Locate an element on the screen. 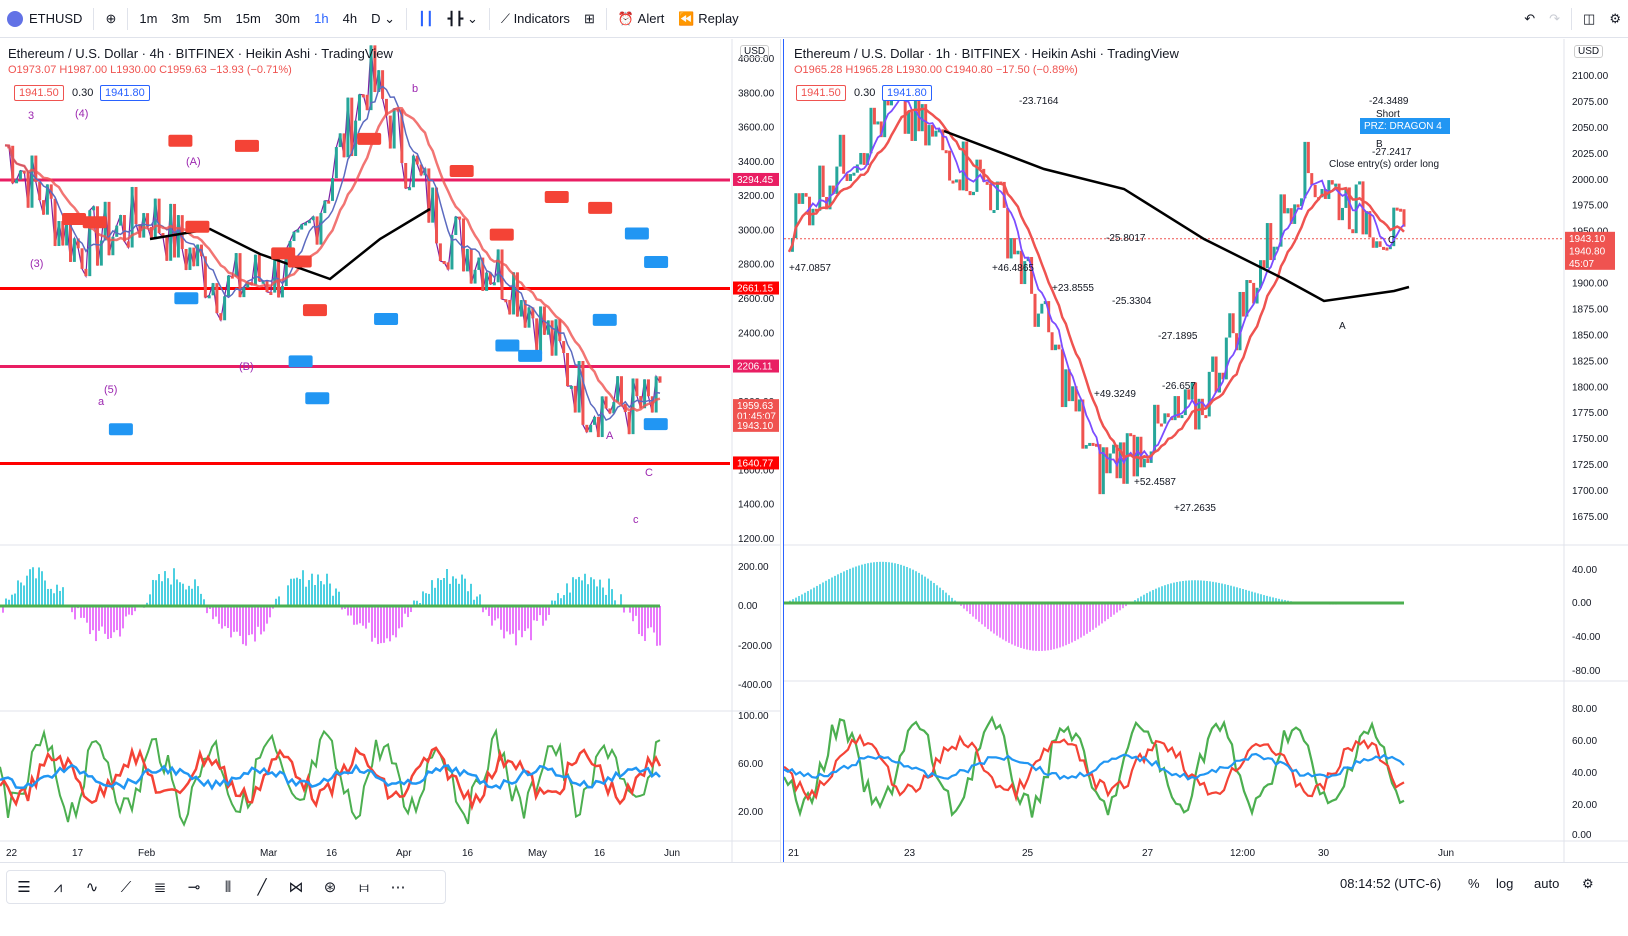  replay-button: ⏪ Replay is located at coordinates (708, 19).